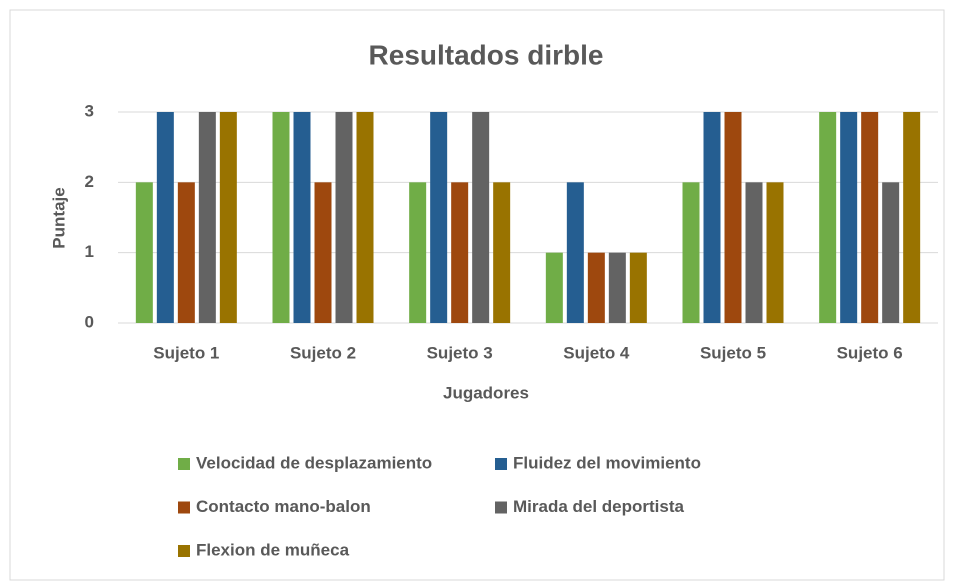 Image resolution: width=955 pixels, height=581 pixels. What do you see at coordinates (607, 462) in the screenshot?
I see `legend-label: Fluidez del movimiento` at bounding box center [607, 462].